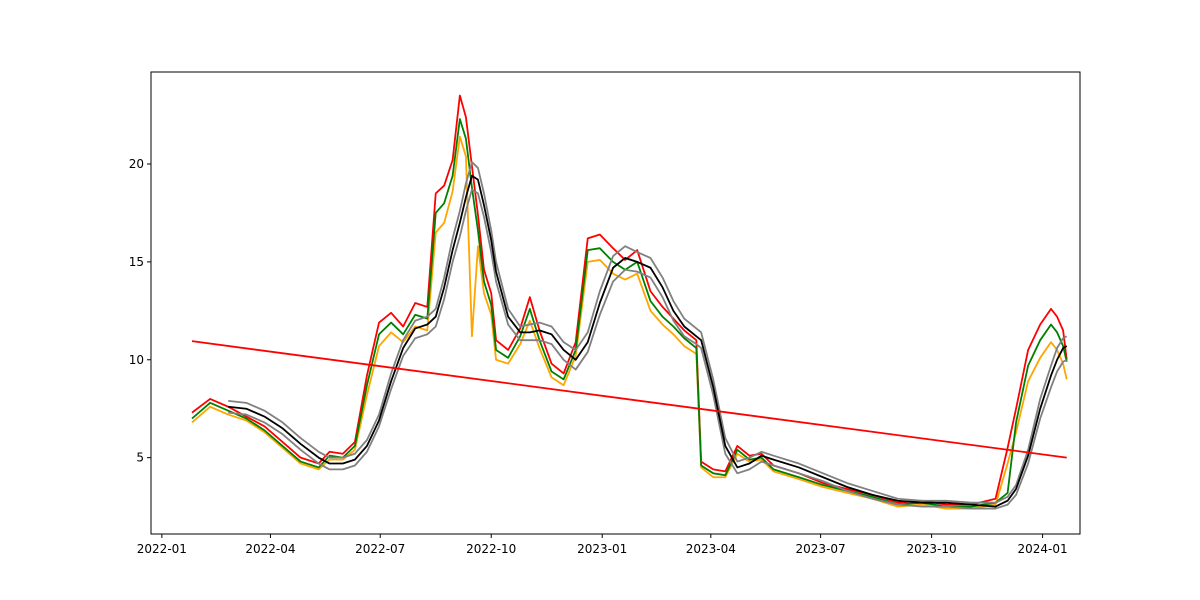 The image size is (1200, 600). Describe the element at coordinates (162, 549) in the screenshot. I see `x-tick-label: 2022-01` at that location.